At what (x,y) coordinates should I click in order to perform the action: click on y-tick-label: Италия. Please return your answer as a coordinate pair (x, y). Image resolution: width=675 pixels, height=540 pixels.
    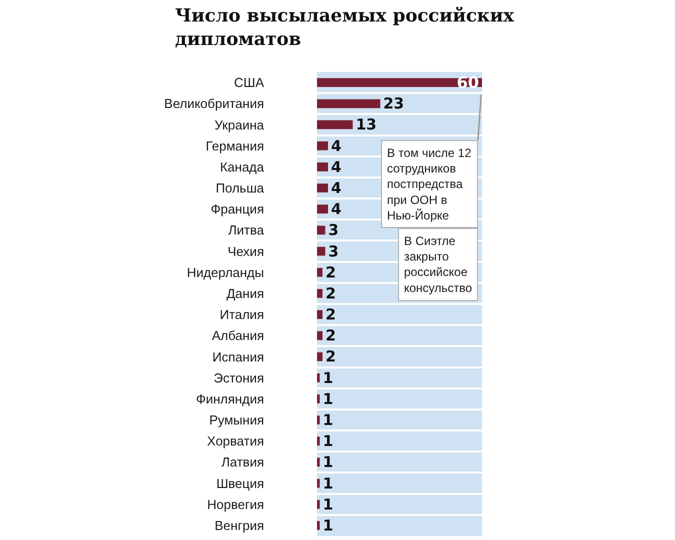
    Looking at the image, I should click on (242, 314).